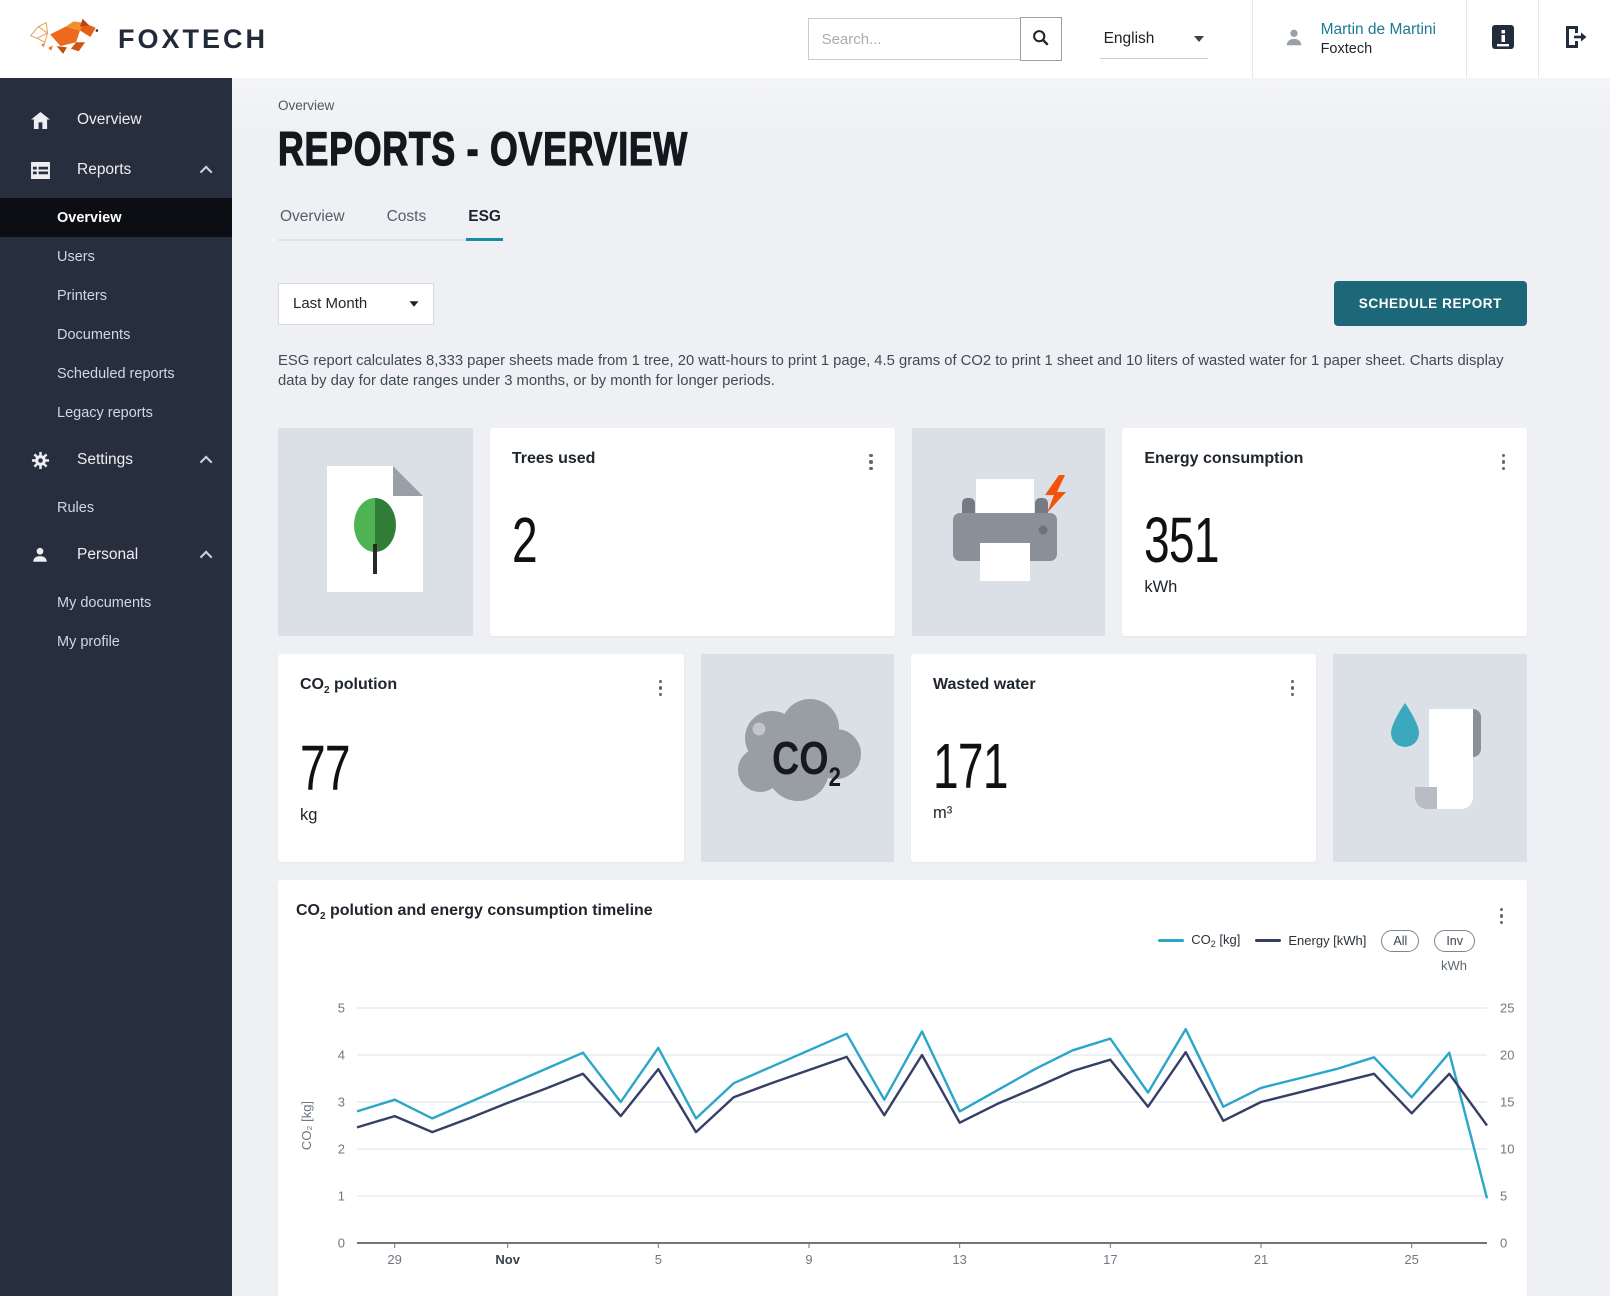 Image resolution: width=1610 pixels, height=1296 pixels. I want to click on card-title: Energy consumption, so click(1224, 458).